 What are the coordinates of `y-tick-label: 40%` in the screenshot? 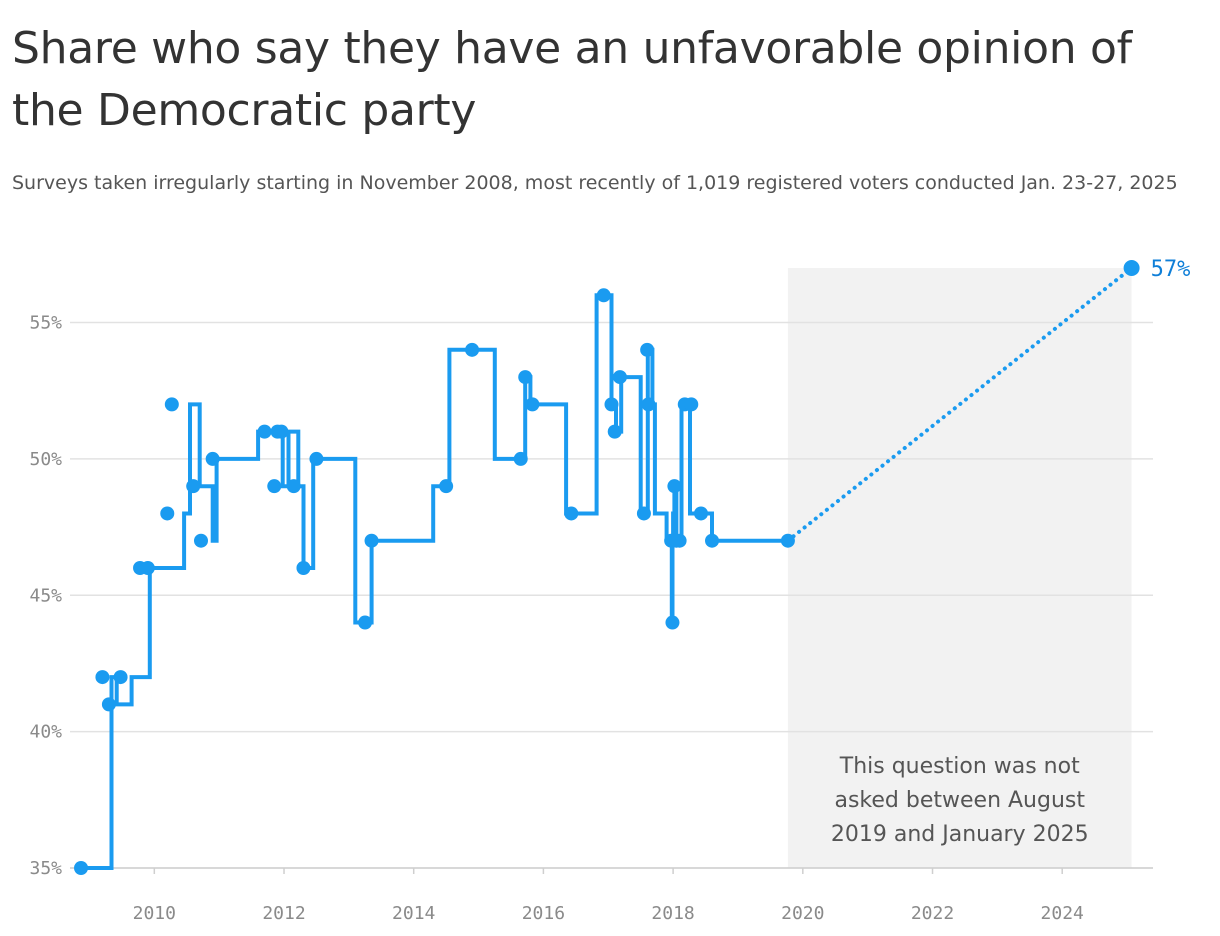 It's located at (45, 732).